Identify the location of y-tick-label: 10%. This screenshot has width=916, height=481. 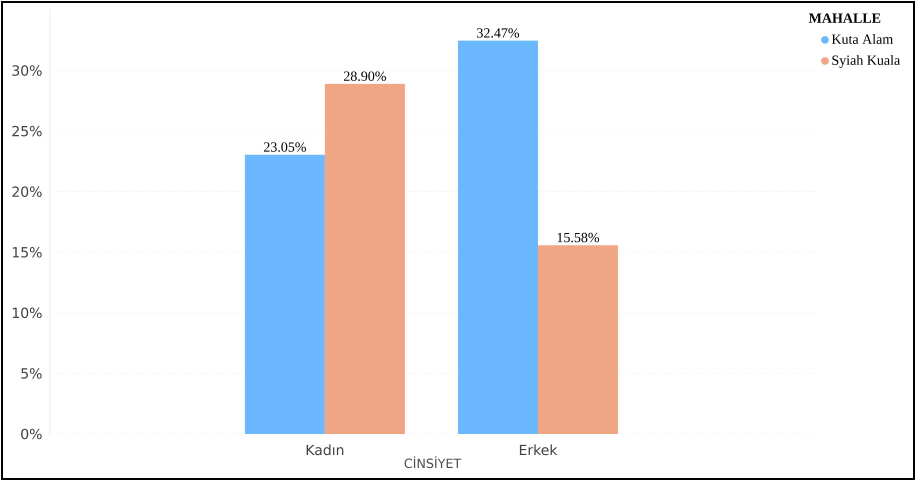
(27, 313).